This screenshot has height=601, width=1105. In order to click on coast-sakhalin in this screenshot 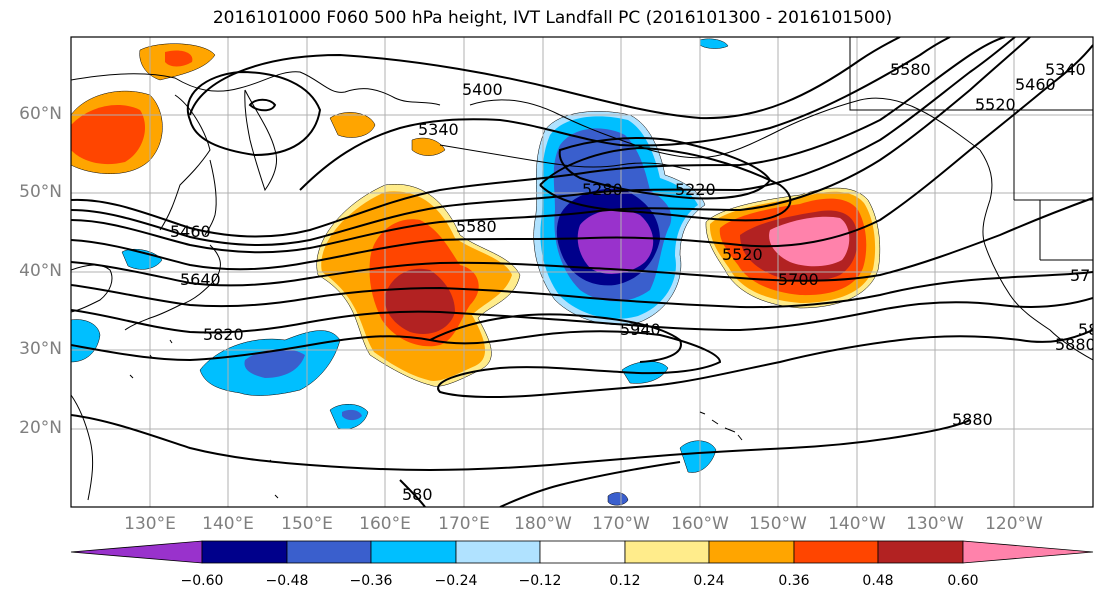, I will do `click(210, 197)`.